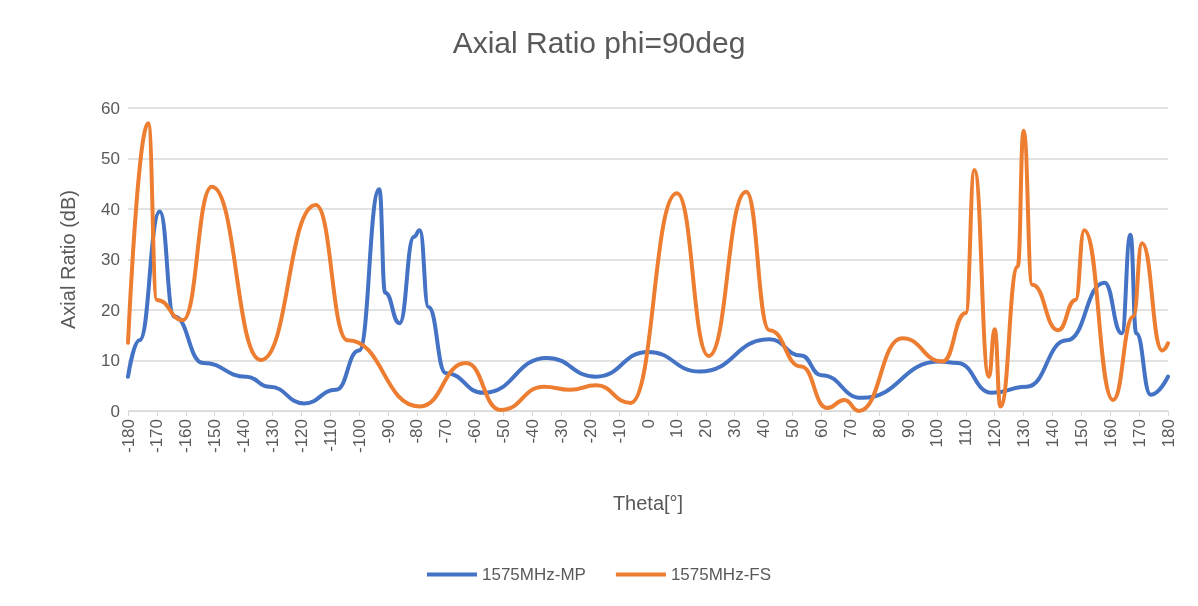  Describe the element at coordinates (619, 431) in the screenshot. I see `x-tick-label: -10` at that location.